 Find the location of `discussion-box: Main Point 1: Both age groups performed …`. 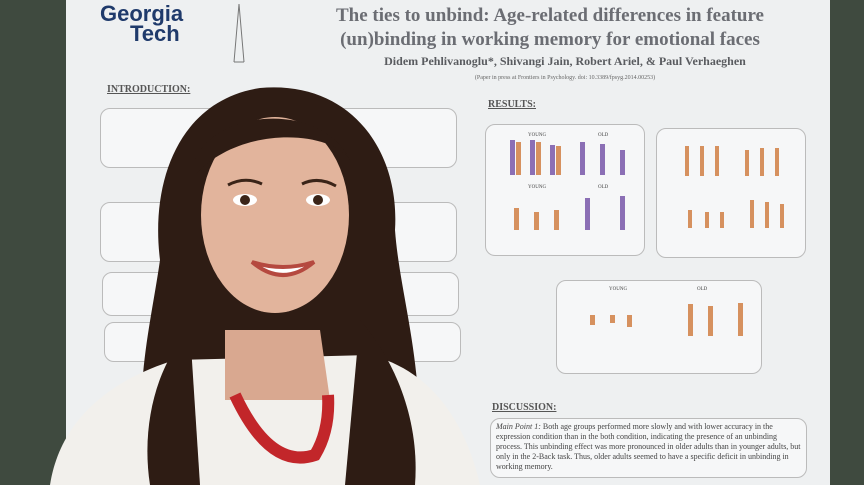

discussion-box: Main Point 1: Both age groups performed … is located at coordinates (648, 448).